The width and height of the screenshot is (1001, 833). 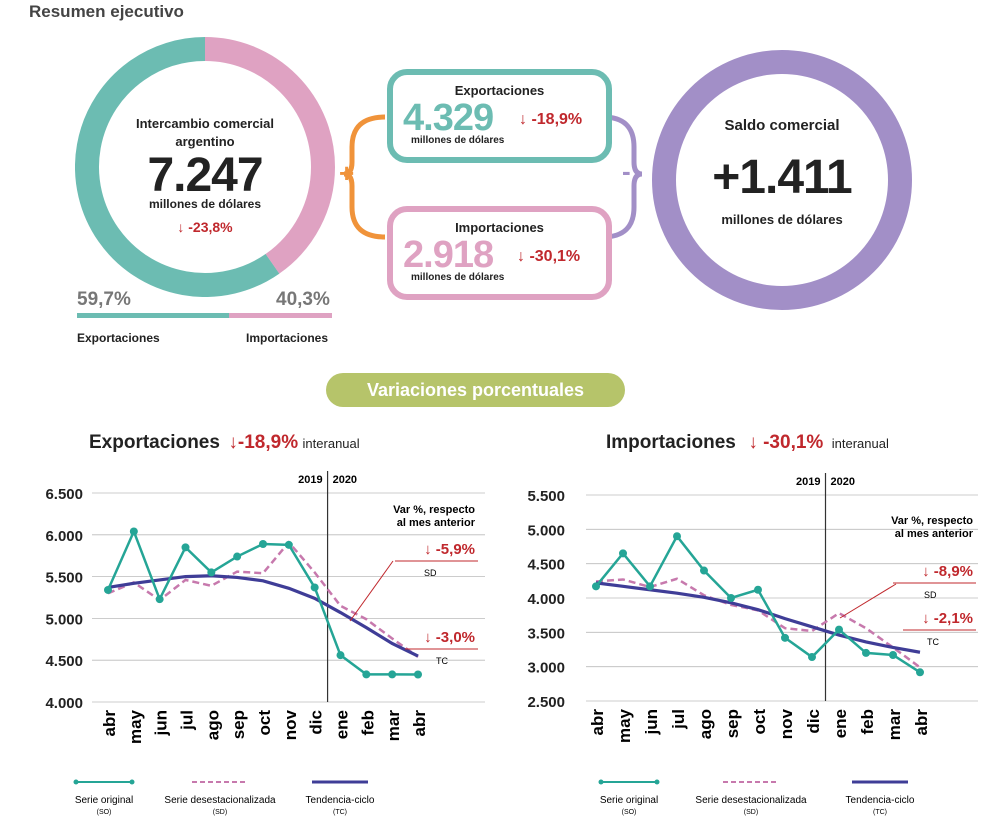 What do you see at coordinates (785, 442) in the screenshot?
I see `imports-chart-title-change: ↓ -30,1%` at bounding box center [785, 442].